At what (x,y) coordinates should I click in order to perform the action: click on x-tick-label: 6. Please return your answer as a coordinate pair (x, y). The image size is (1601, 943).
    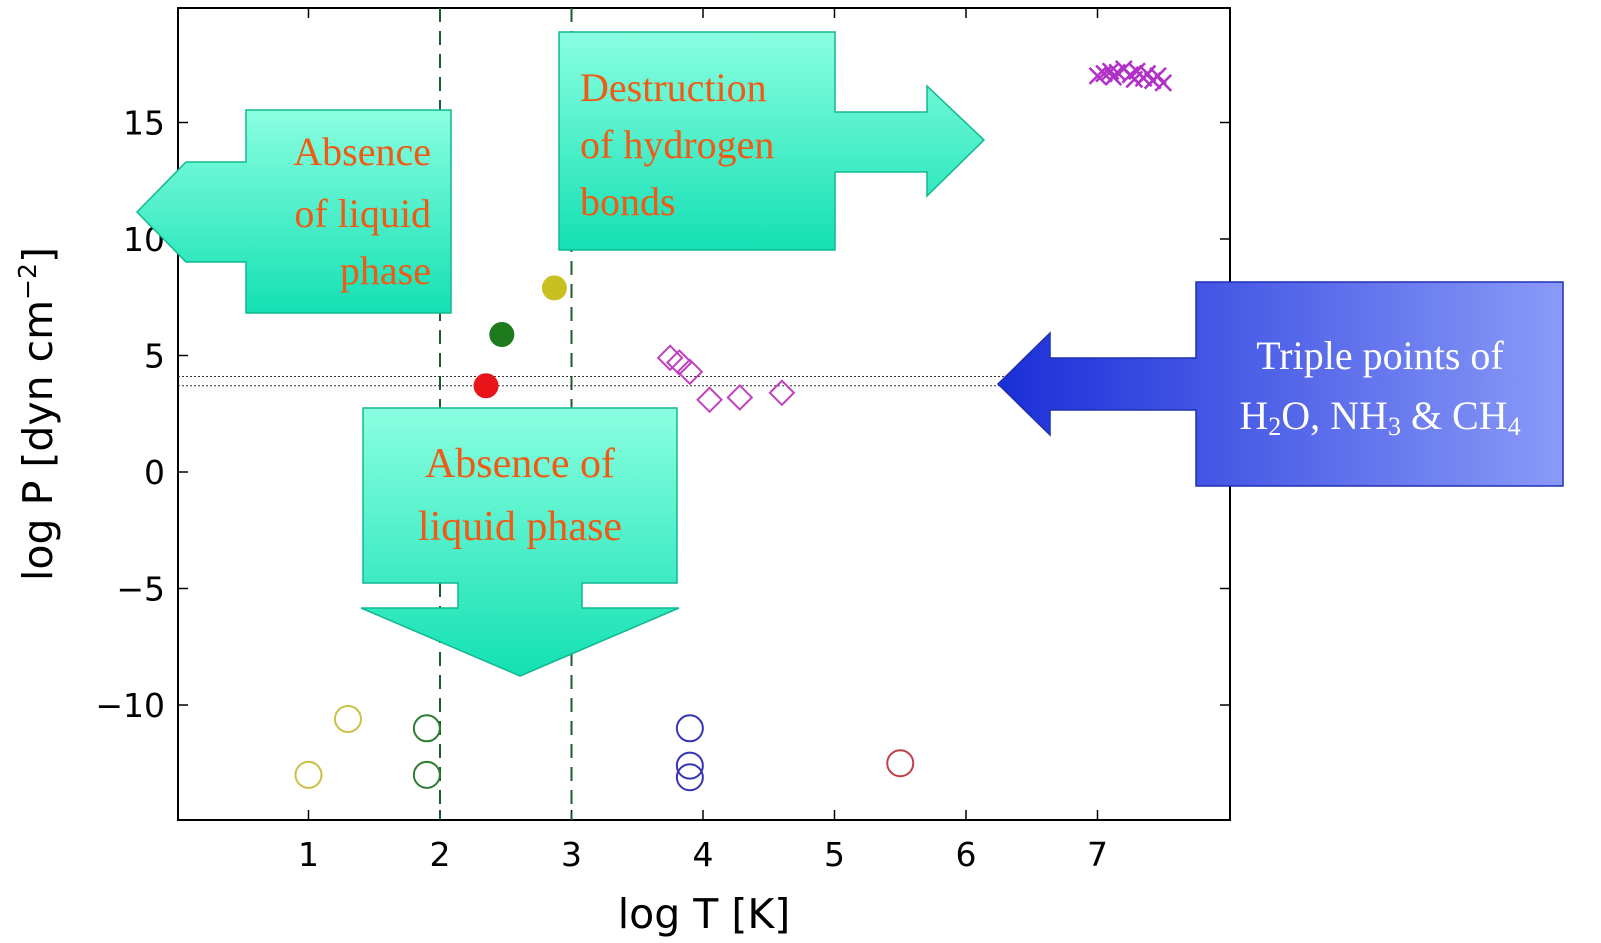
    Looking at the image, I should click on (966, 854).